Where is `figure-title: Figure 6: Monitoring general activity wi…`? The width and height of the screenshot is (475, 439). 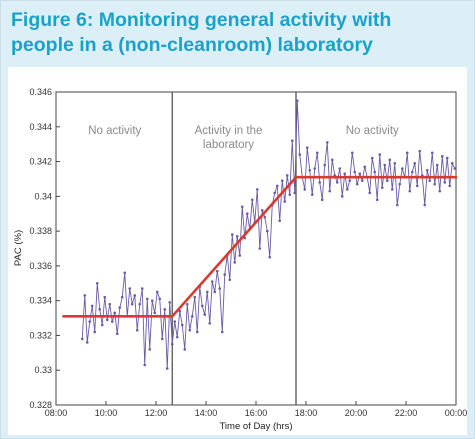 figure-title: Figure 6: Monitoring general activity wi… is located at coordinates (238, 33).